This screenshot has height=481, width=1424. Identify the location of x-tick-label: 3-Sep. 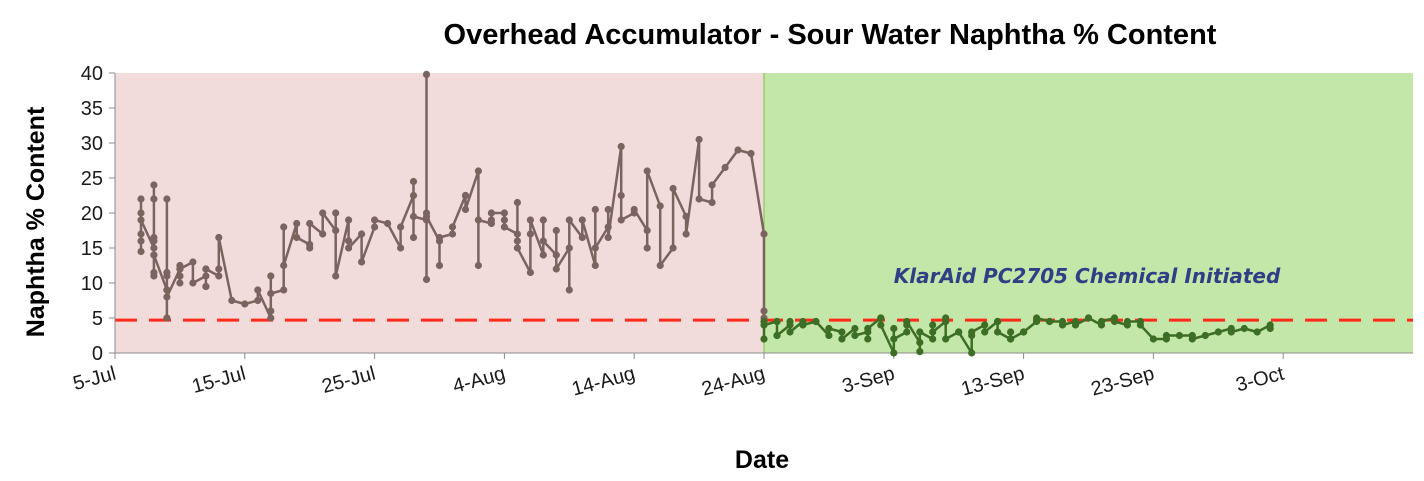
(868, 380).